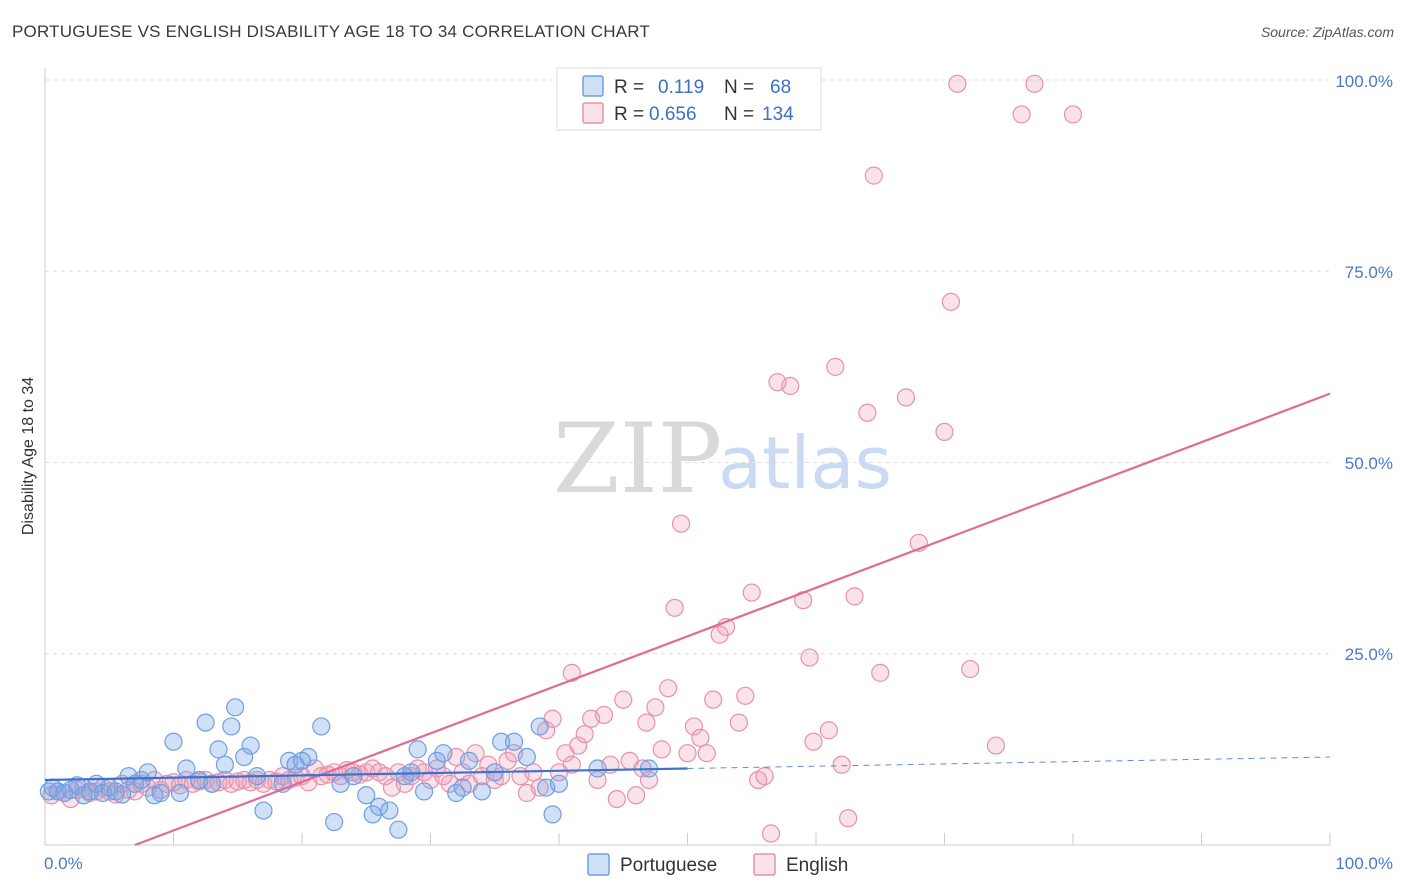 This screenshot has height=892, width=1406. Describe the element at coordinates (739, 114) in the screenshot. I see `legend-n-label-english: N =` at that location.